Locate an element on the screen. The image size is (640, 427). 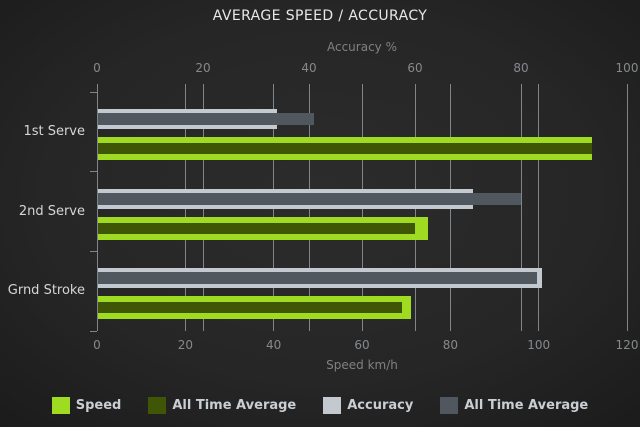
bottom-tick-label-20: 20 is located at coordinates (185, 345).